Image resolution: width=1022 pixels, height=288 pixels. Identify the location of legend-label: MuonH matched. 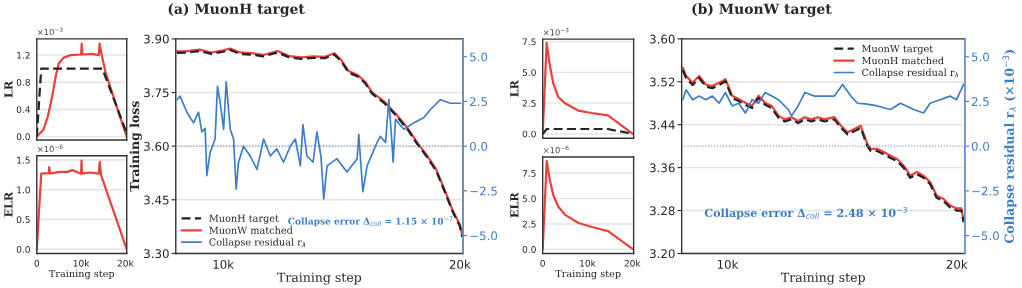
(903, 60).